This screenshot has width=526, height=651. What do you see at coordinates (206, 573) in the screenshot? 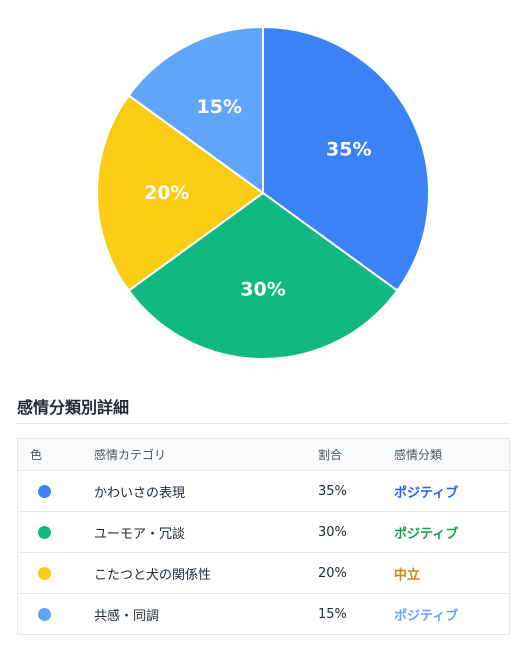
I see `category-cell: こたつと犬の関係性` at bounding box center [206, 573].